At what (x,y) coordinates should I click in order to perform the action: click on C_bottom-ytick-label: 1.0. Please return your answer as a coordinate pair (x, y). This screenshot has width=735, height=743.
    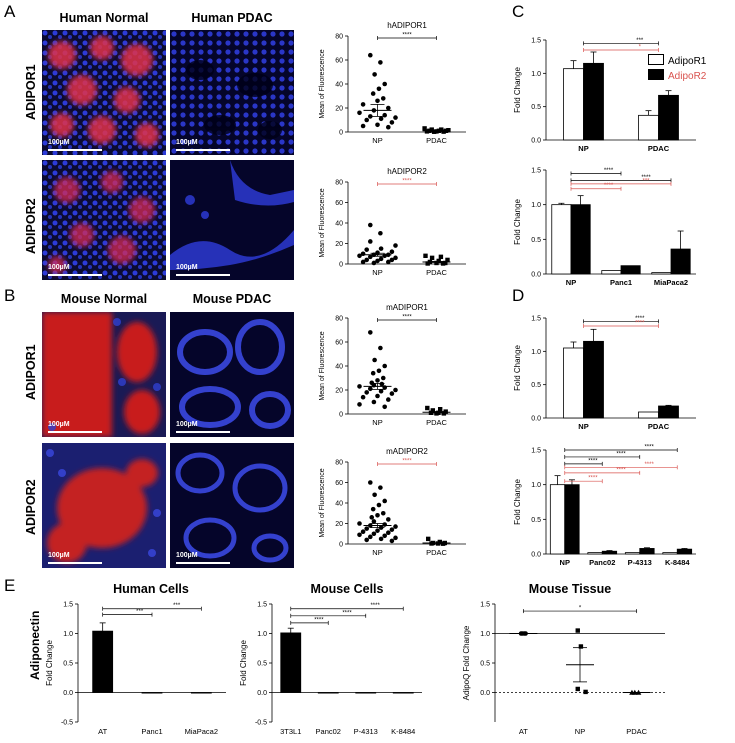
    Looking at the image, I should click on (536, 205).